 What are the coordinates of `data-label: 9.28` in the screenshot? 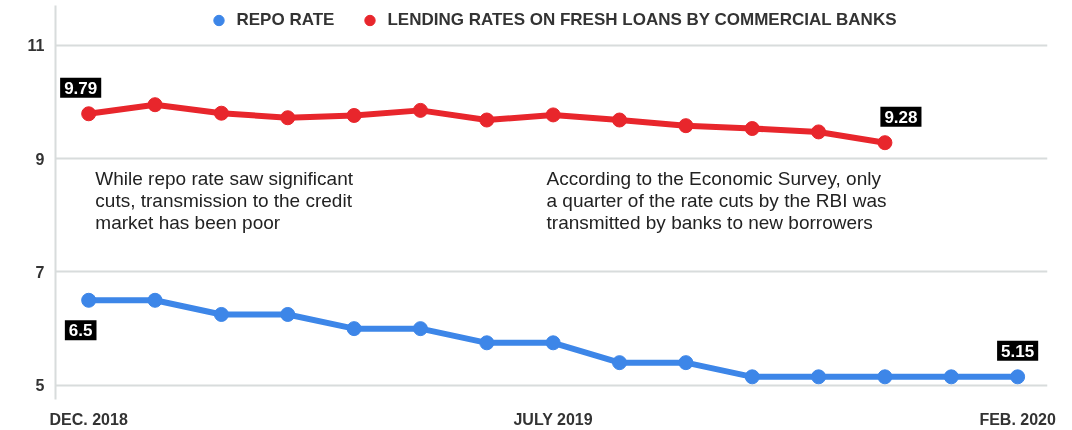 It's located at (901, 117).